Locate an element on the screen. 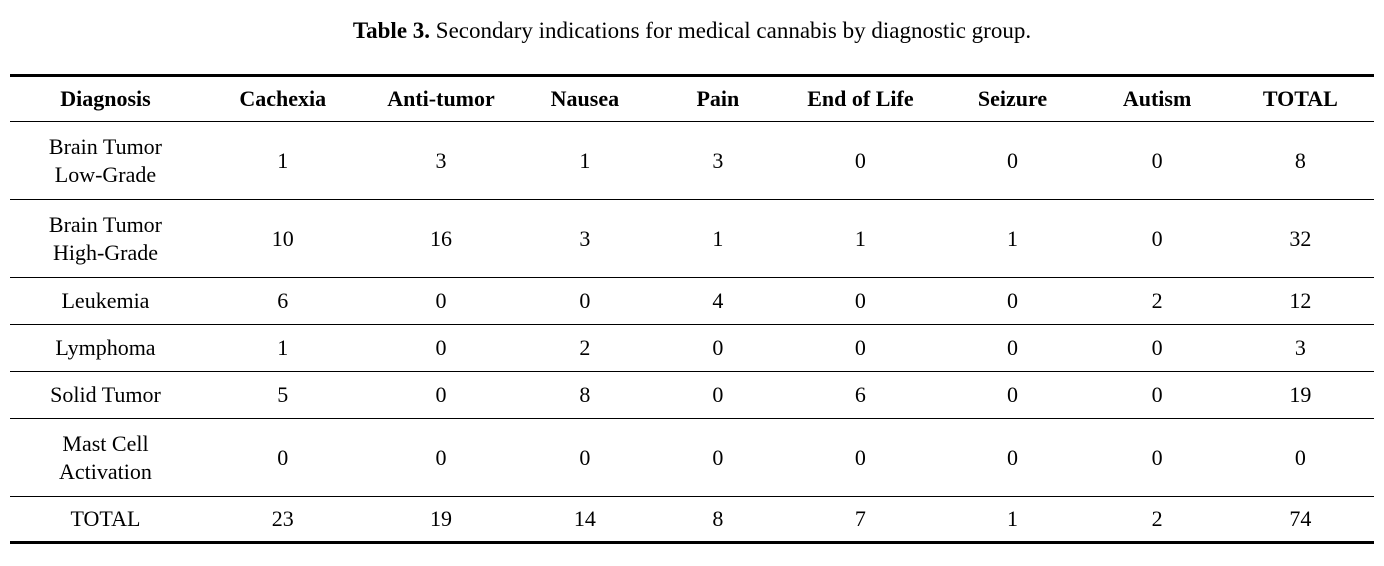  row-label-line2: Low-Grade is located at coordinates (105, 174).